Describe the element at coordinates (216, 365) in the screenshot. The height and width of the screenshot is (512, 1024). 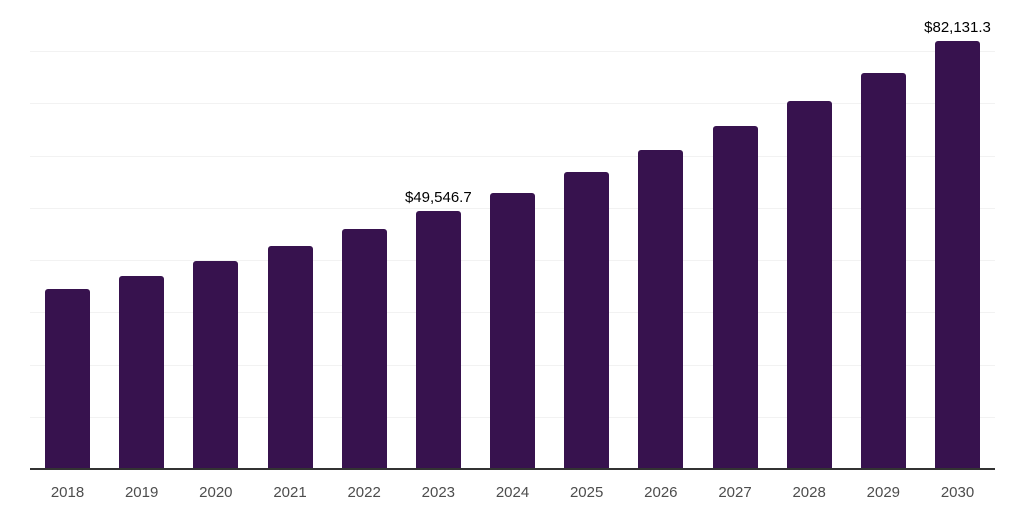
I see `bar-2020` at that location.